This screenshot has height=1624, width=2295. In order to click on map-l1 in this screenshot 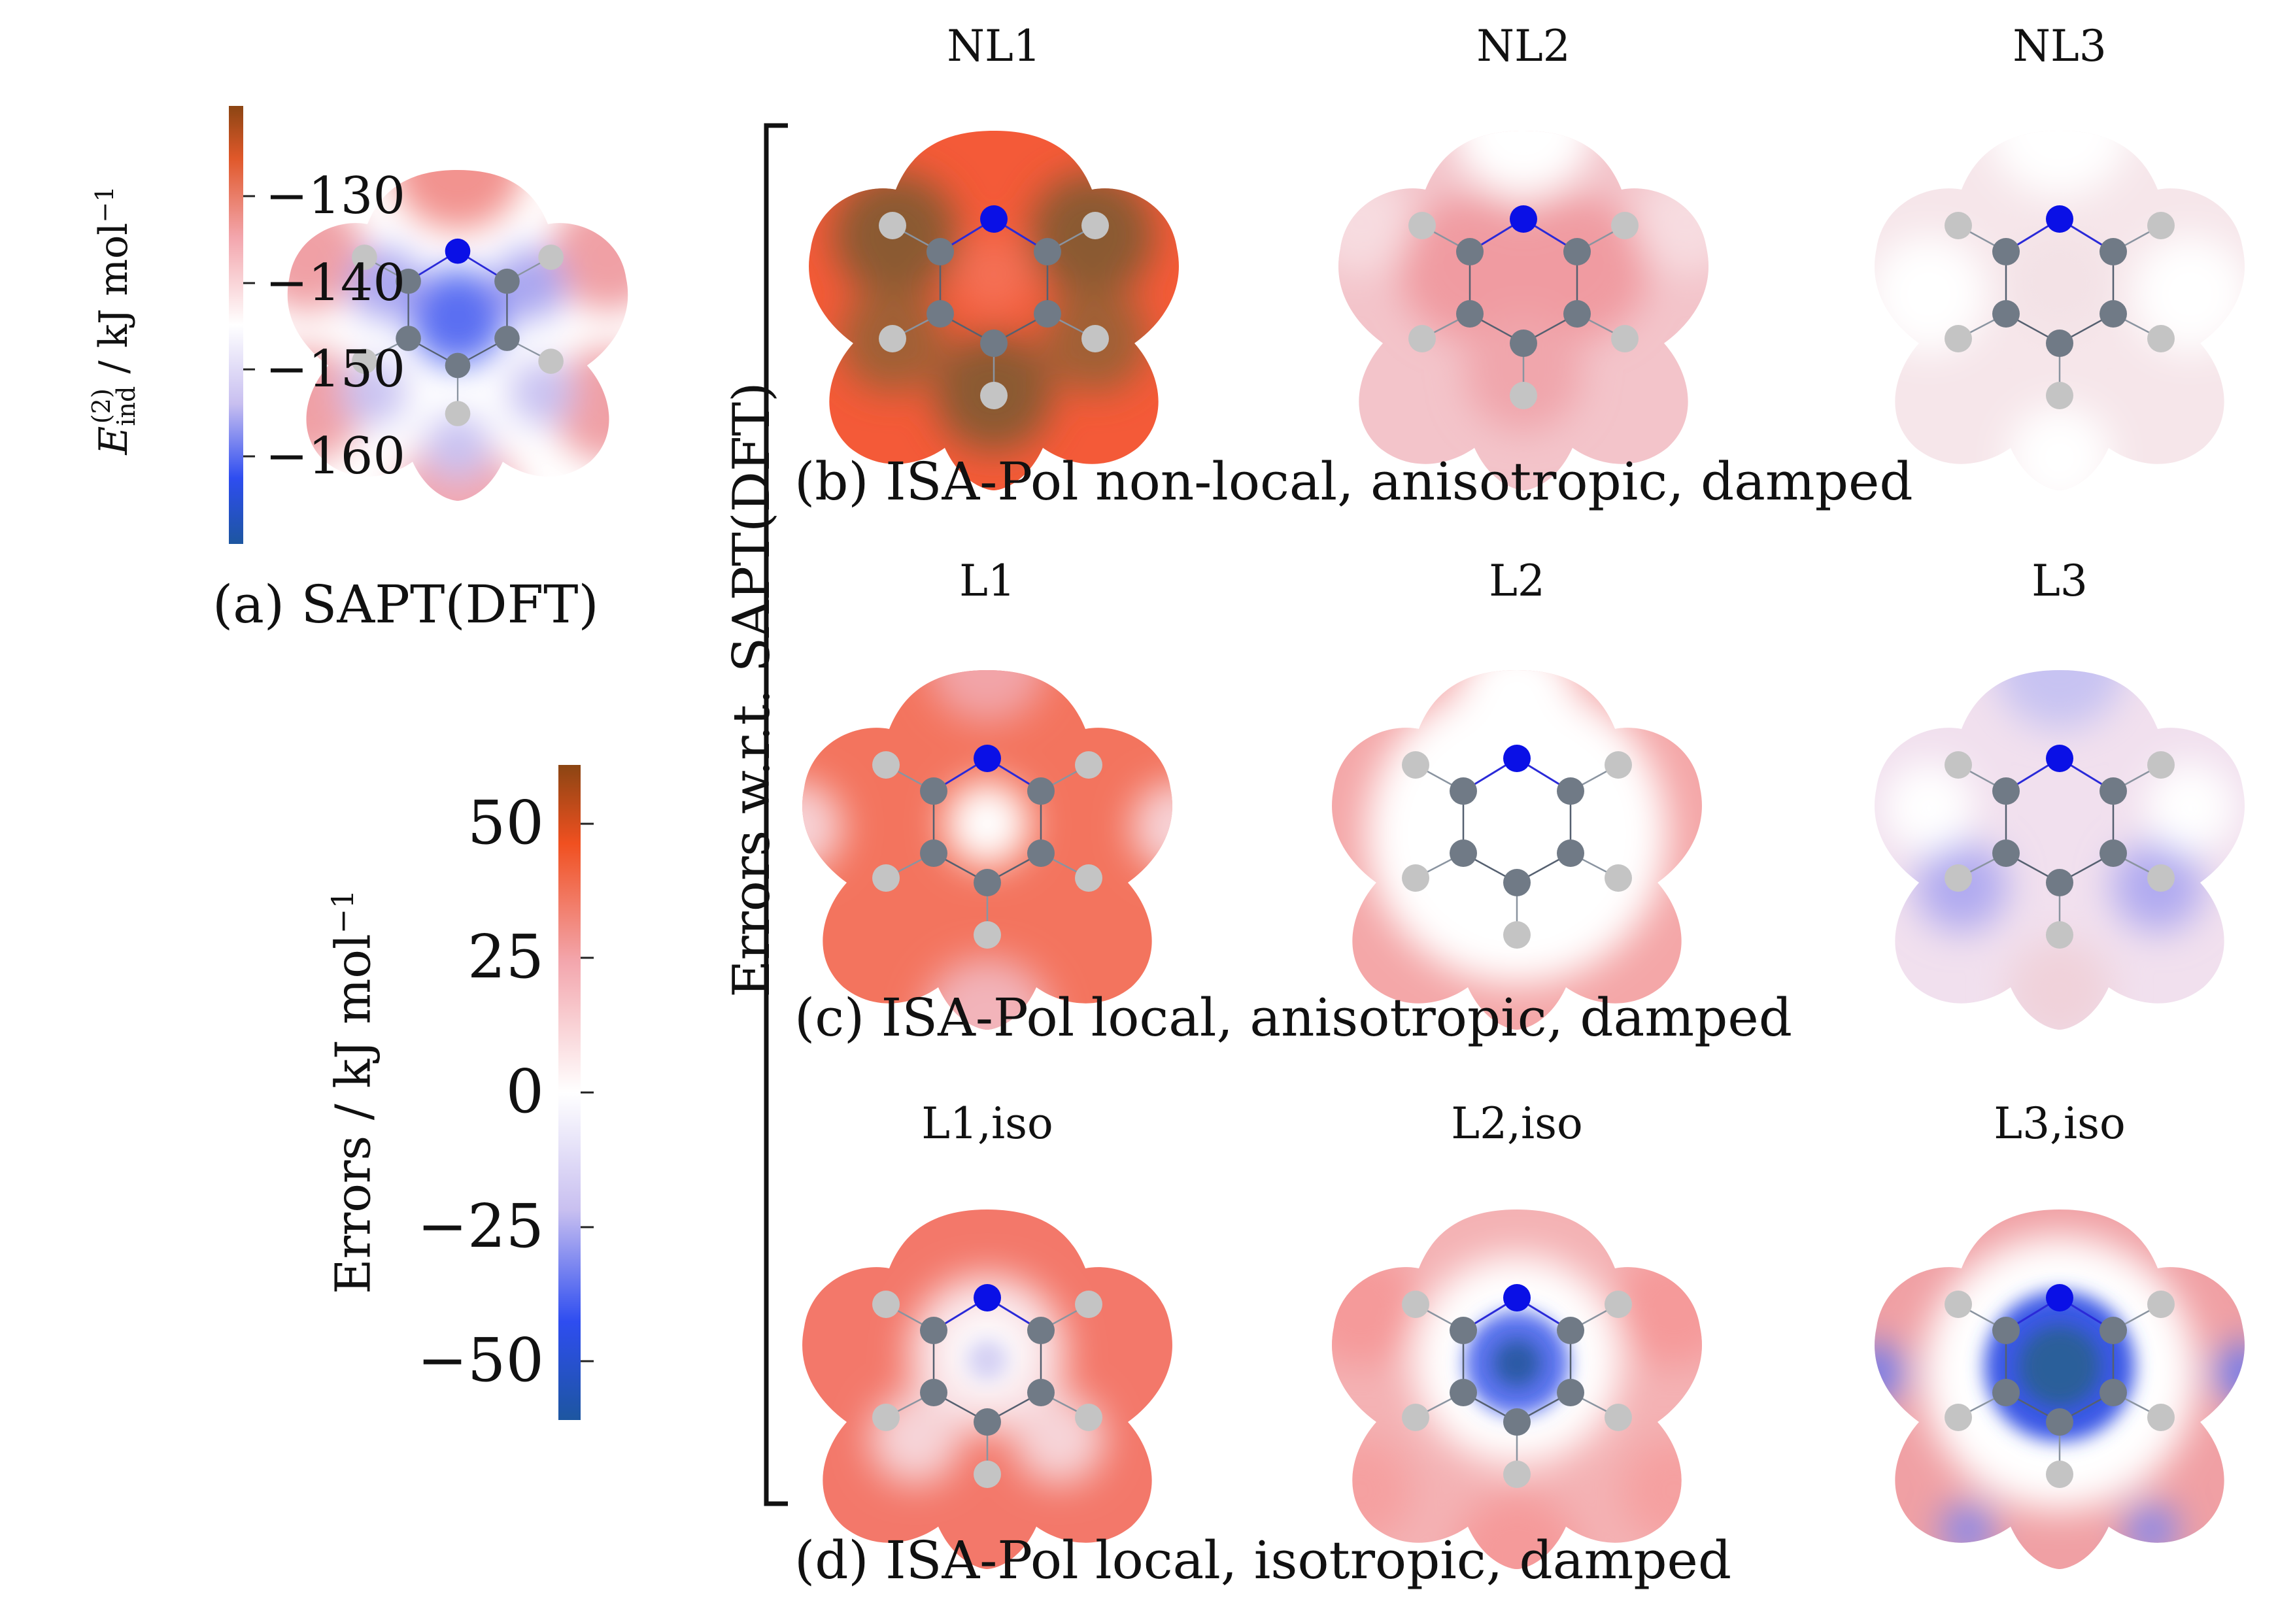, I will do `click(987, 850)`.